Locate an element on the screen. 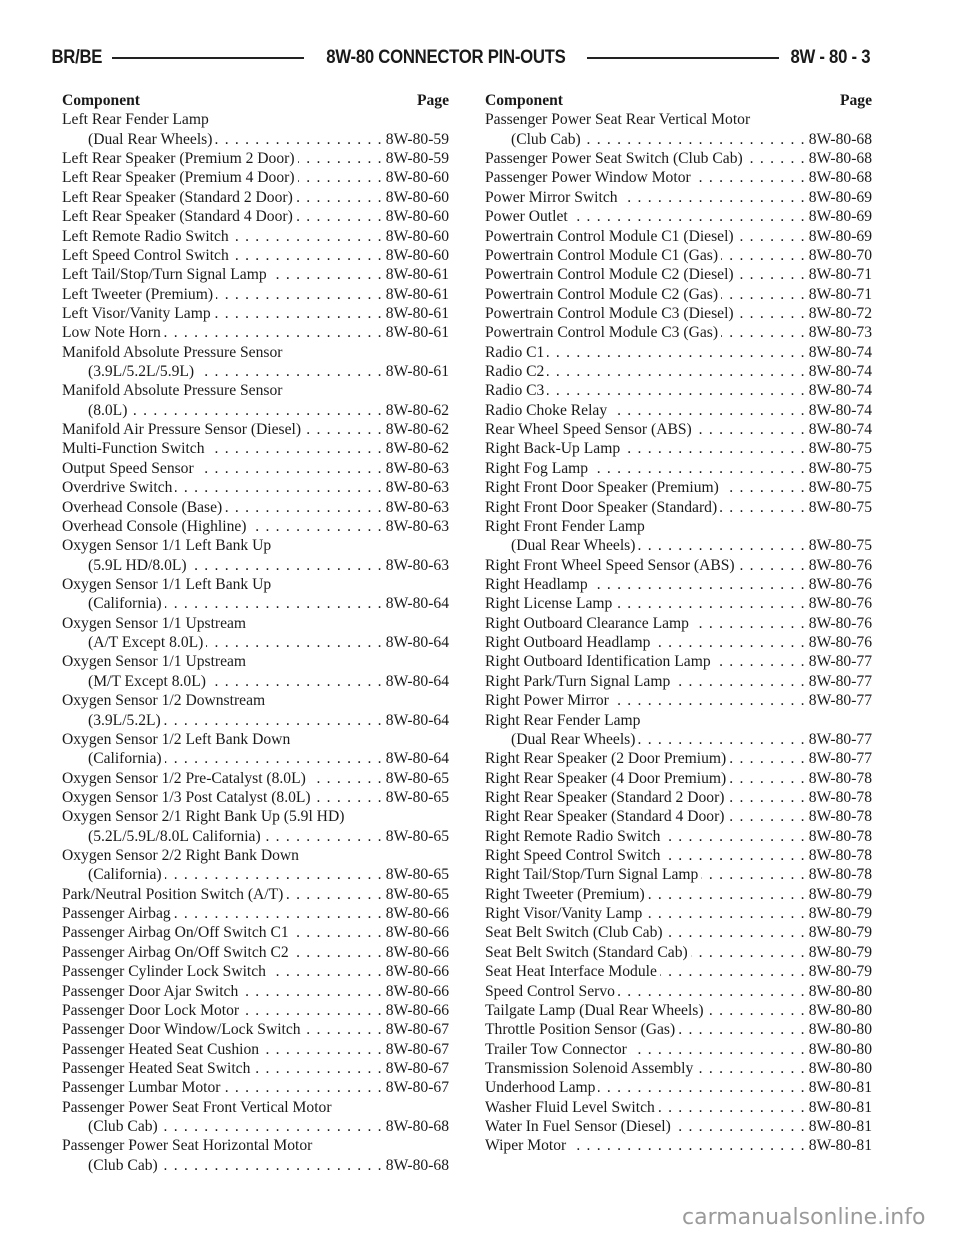  entry-line: (3.9L/5.2L/5.9L) 8W-80-61 is located at coordinates (255, 371).